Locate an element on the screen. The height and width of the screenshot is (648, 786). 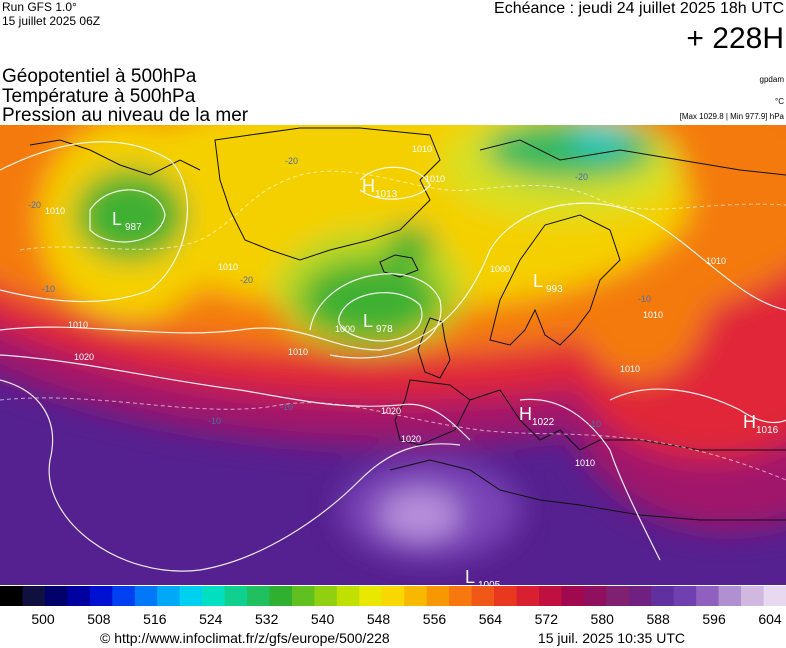
pressure-center-value: 1016 is located at coordinates (767, 430).